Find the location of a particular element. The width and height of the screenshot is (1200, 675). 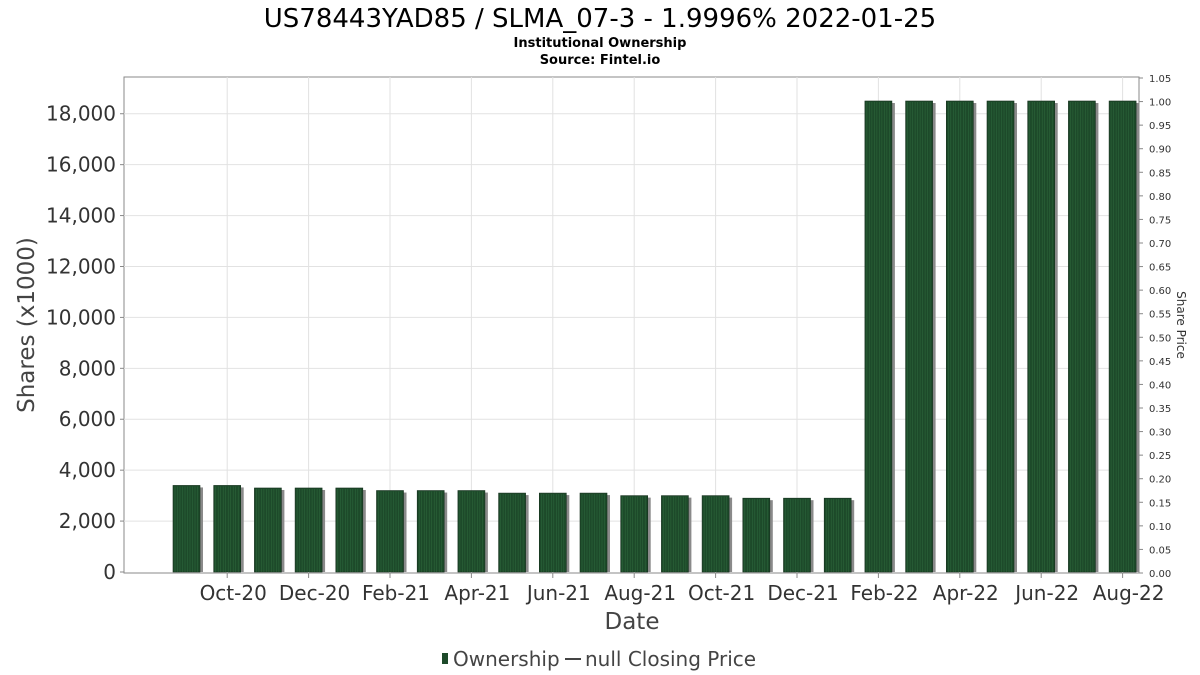

y2-tick-label: 0.15 is located at coordinates (1160, 503).